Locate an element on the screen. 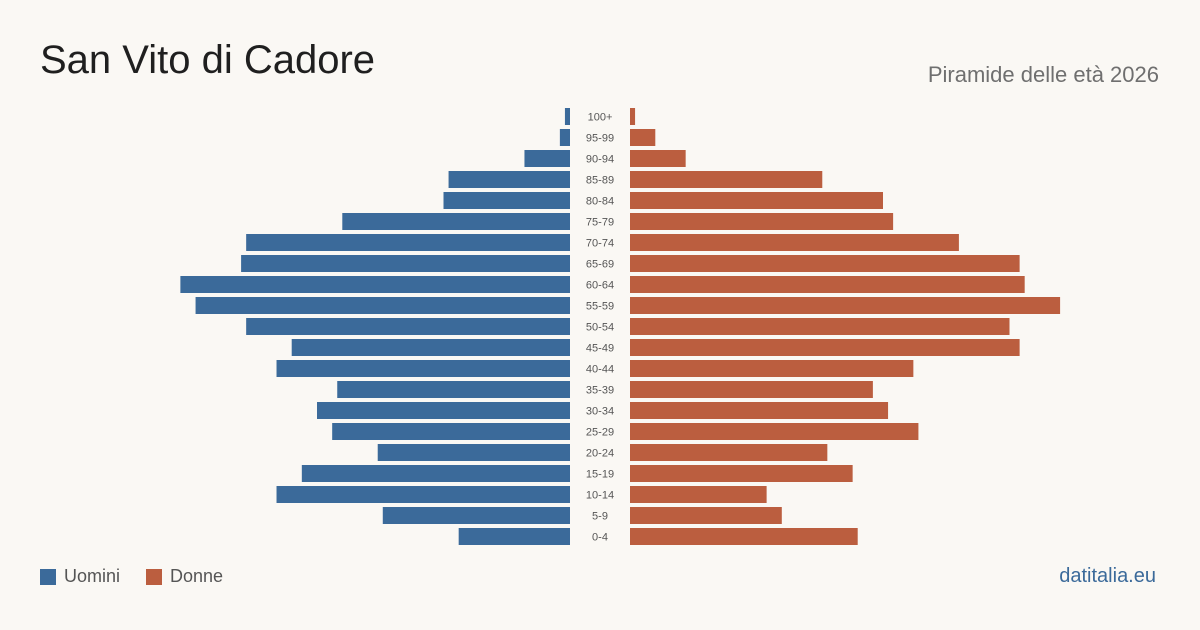 The image size is (1200, 630). page-subtitle: Piramide delle età 2026 is located at coordinates (1043, 74).